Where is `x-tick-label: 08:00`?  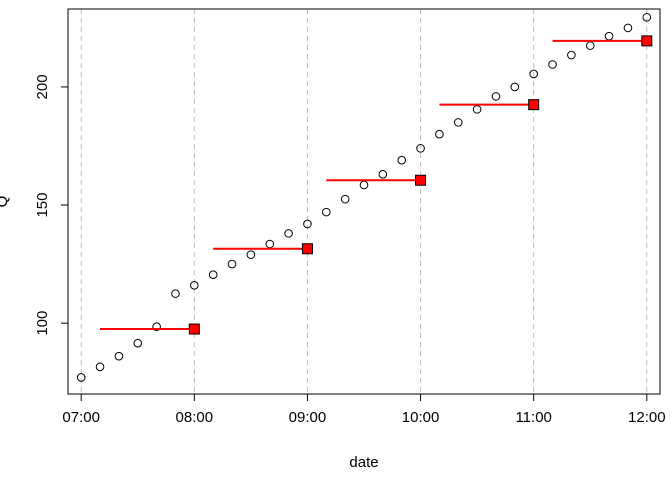
x-tick-label: 08:00 is located at coordinates (195, 417).